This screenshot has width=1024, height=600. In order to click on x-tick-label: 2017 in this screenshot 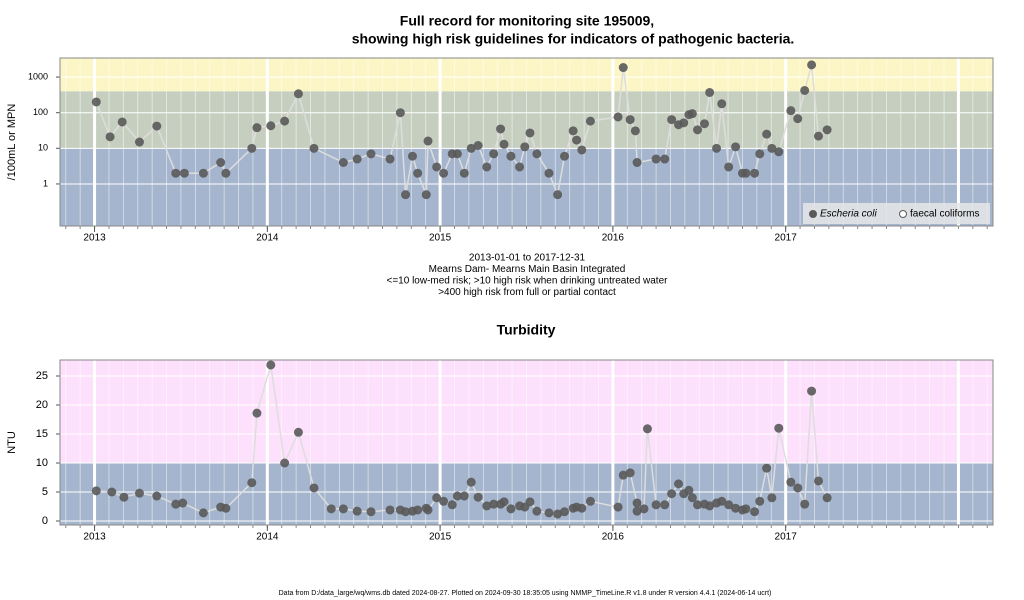, I will do `click(786, 537)`.